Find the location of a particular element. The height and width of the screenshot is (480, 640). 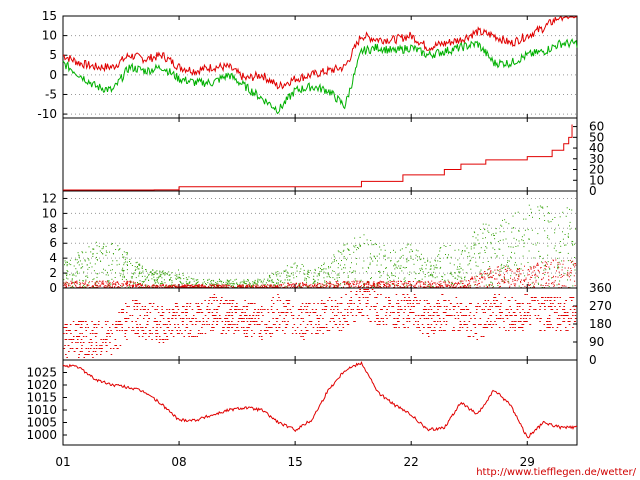

source-credit-link: http://www.tiefflegen.de/wetter/ is located at coordinates (556, 472).